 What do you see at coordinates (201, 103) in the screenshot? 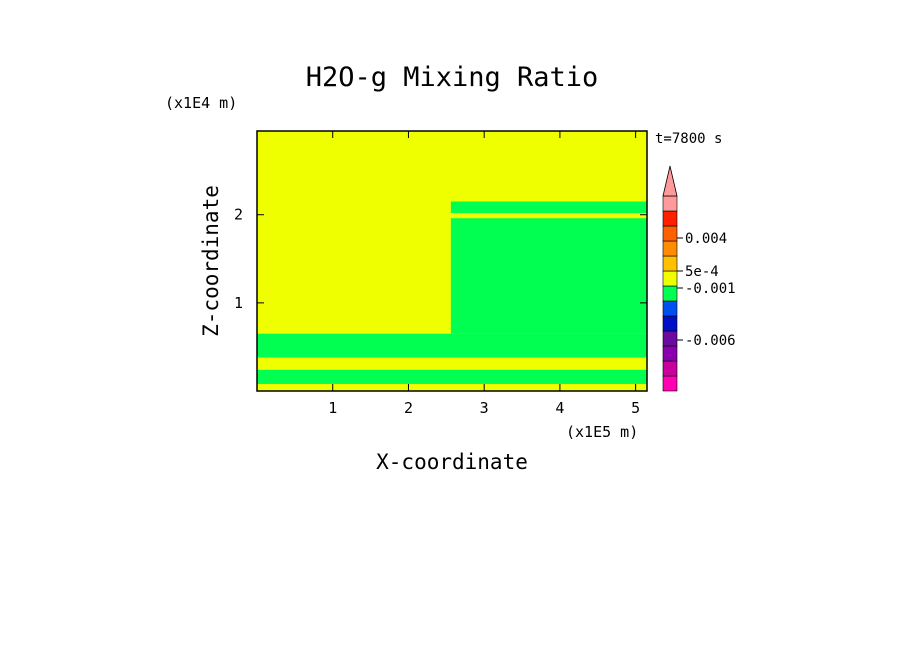
I see `y-scale-label: (x1E4 m)` at bounding box center [201, 103].